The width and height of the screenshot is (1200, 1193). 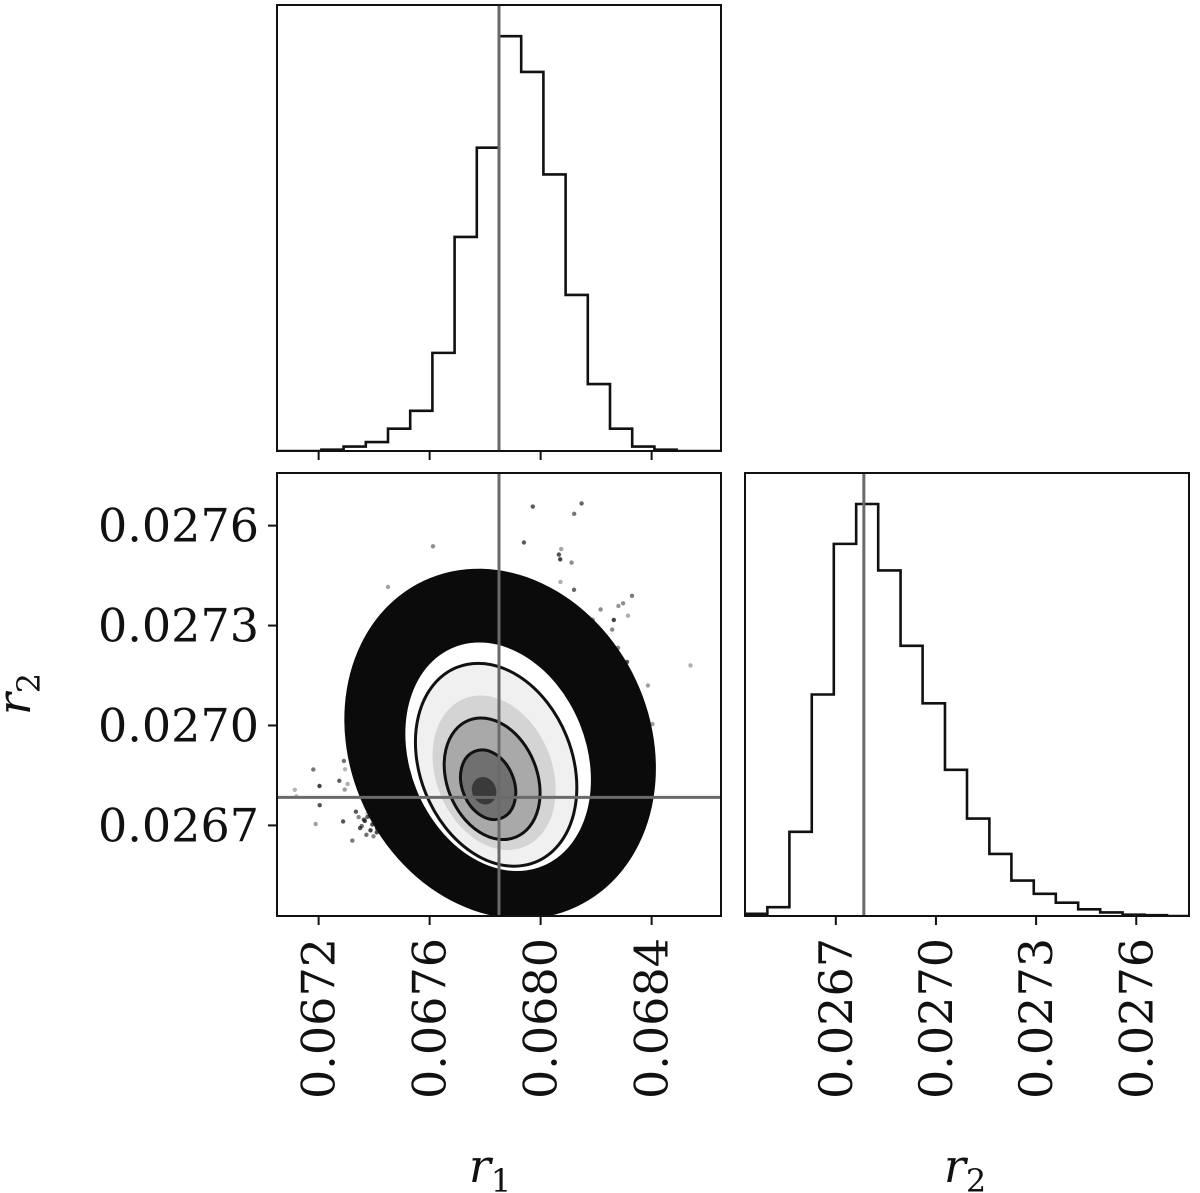 I want to click on y-tick-label: 0.0276, so click(x=178, y=526).